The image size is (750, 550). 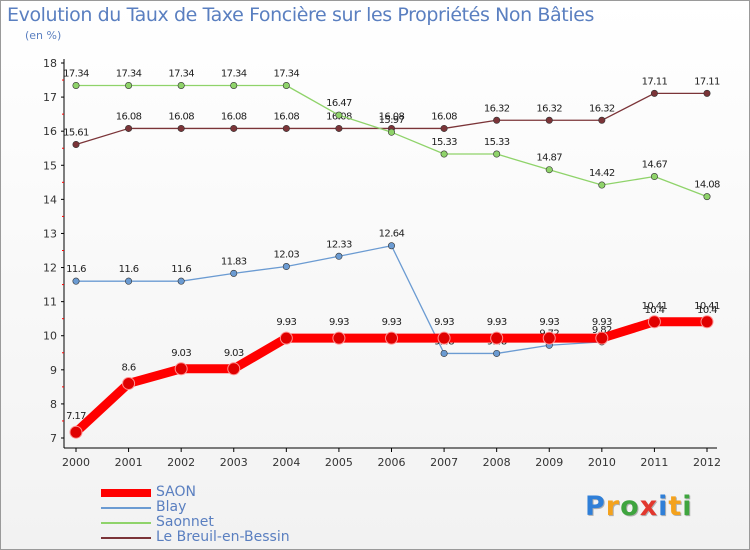 I want to click on y-tick-label: 11, so click(x=50, y=302).